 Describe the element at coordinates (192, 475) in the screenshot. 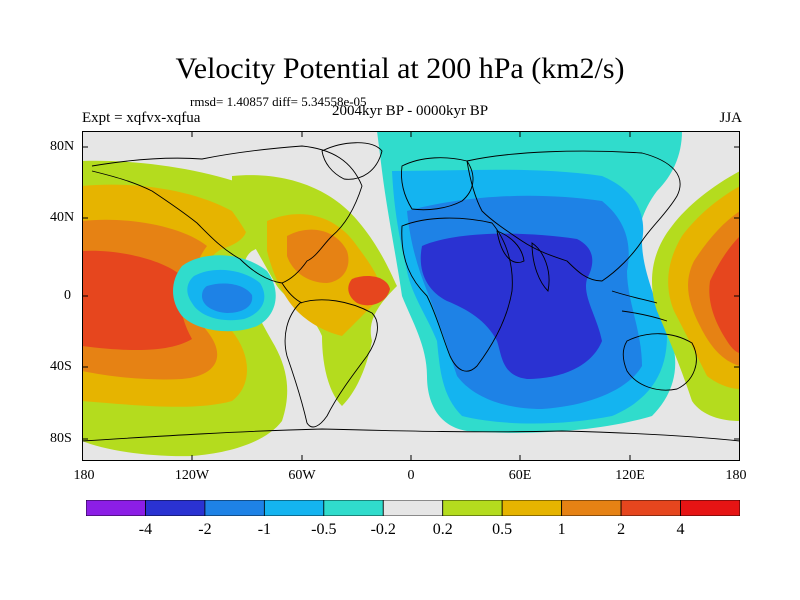

I see `lon-label-120w: 120W` at that location.